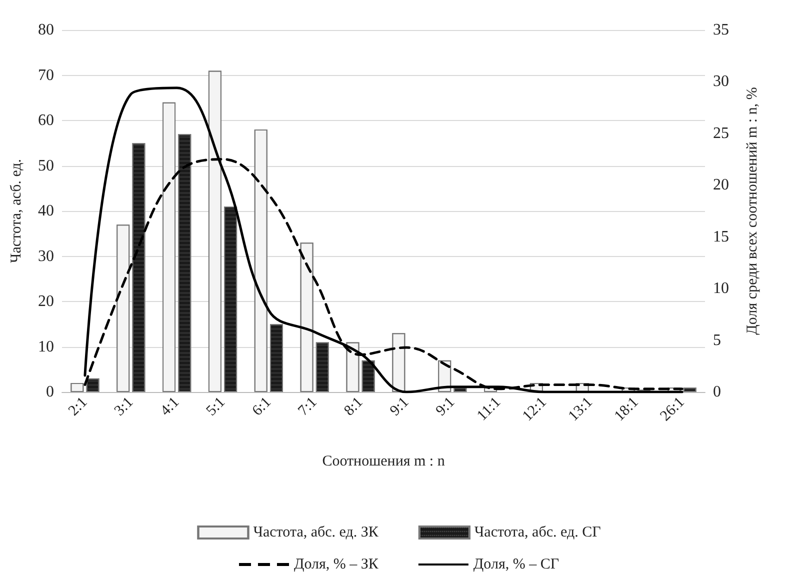 Image resolution: width=798 pixels, height=587 pixels. I want to click on x-tick-label: 7:1, so click(307, 407).